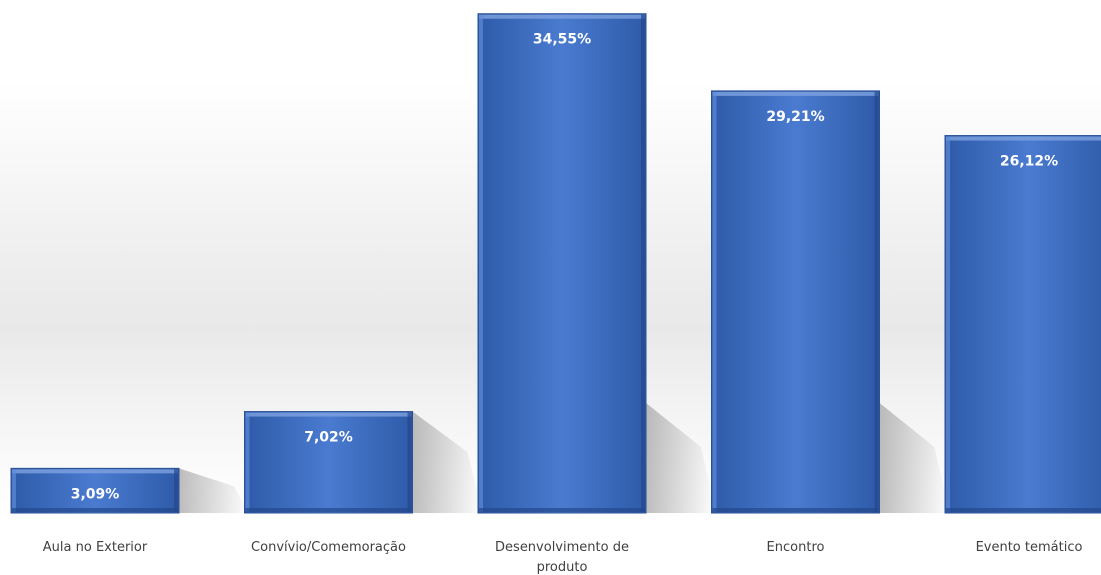 The image size is (1101, 575). What do you see at coordinates (562, 40) in the screenshot?
I see `data-label-3: 34,55%` at bounding box center [562, 40].